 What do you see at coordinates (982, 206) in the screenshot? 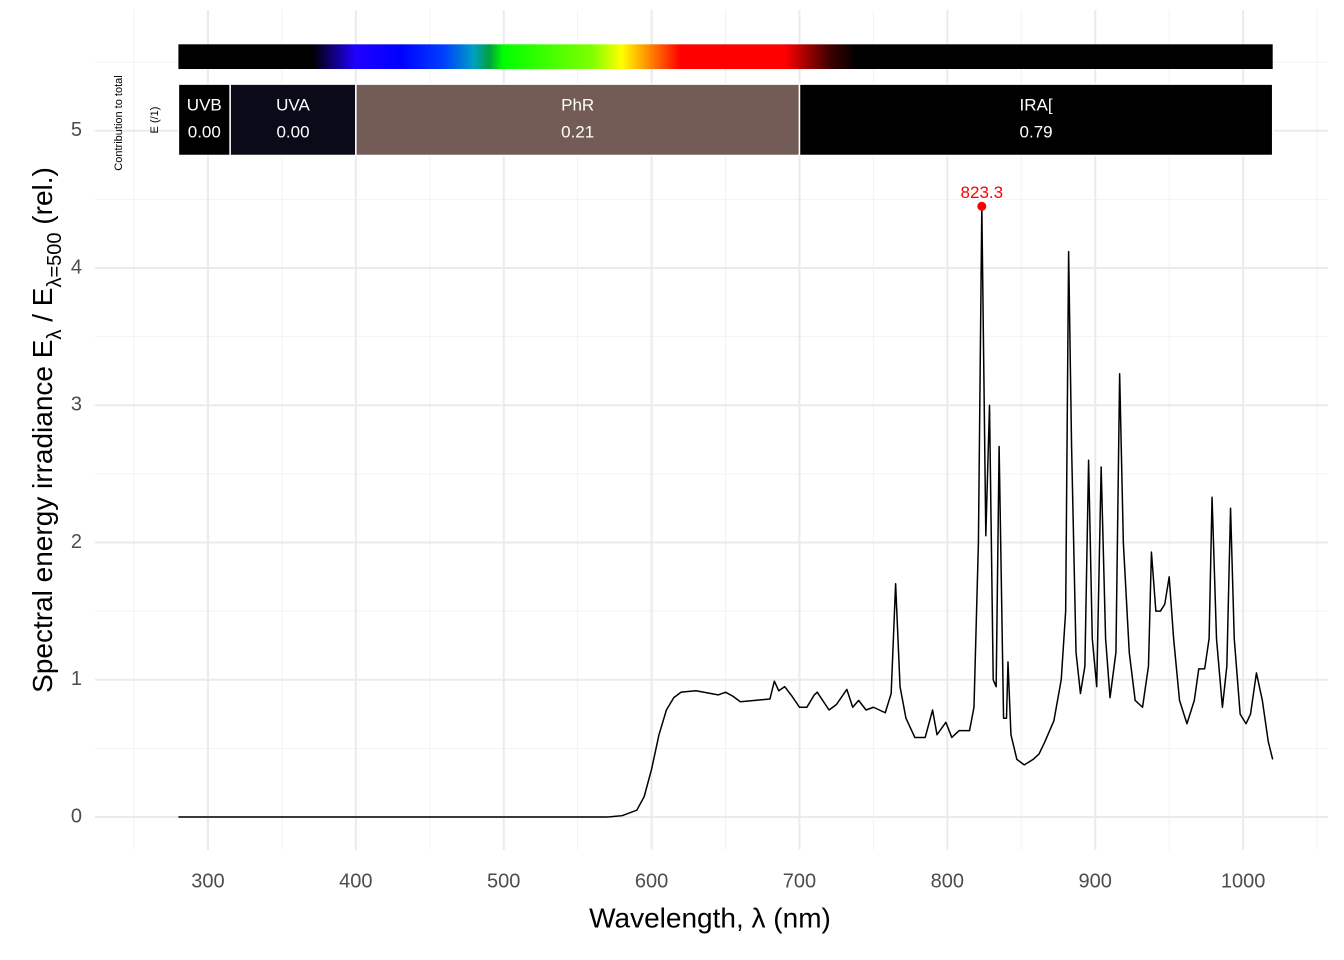
I see `peak-point` at bounding box center [982, 206].